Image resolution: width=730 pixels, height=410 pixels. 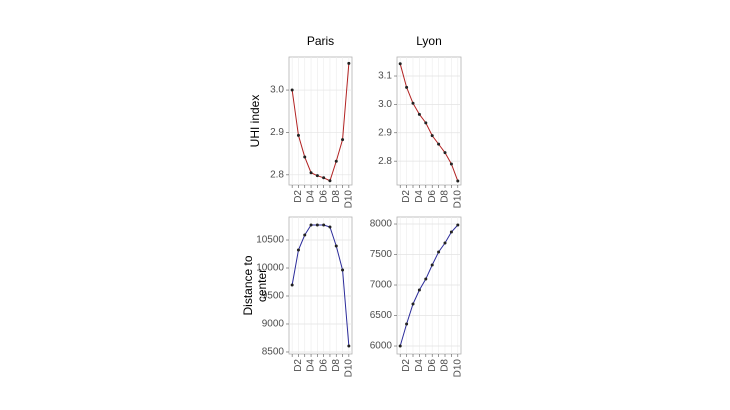 What do you see at coordinates (273, 324) in the screenshot?
I see `y-tick-label: 9000` at bounding box center [273, 324].